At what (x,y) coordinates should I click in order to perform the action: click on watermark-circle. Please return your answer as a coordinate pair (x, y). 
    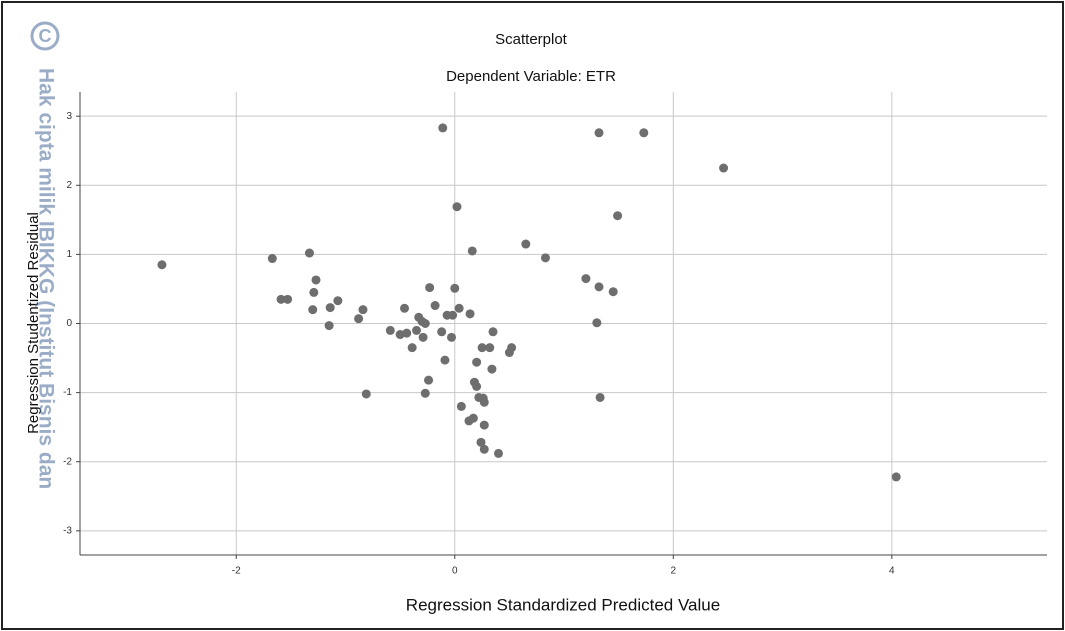
    Looking at the image, I should click on (45, 36).